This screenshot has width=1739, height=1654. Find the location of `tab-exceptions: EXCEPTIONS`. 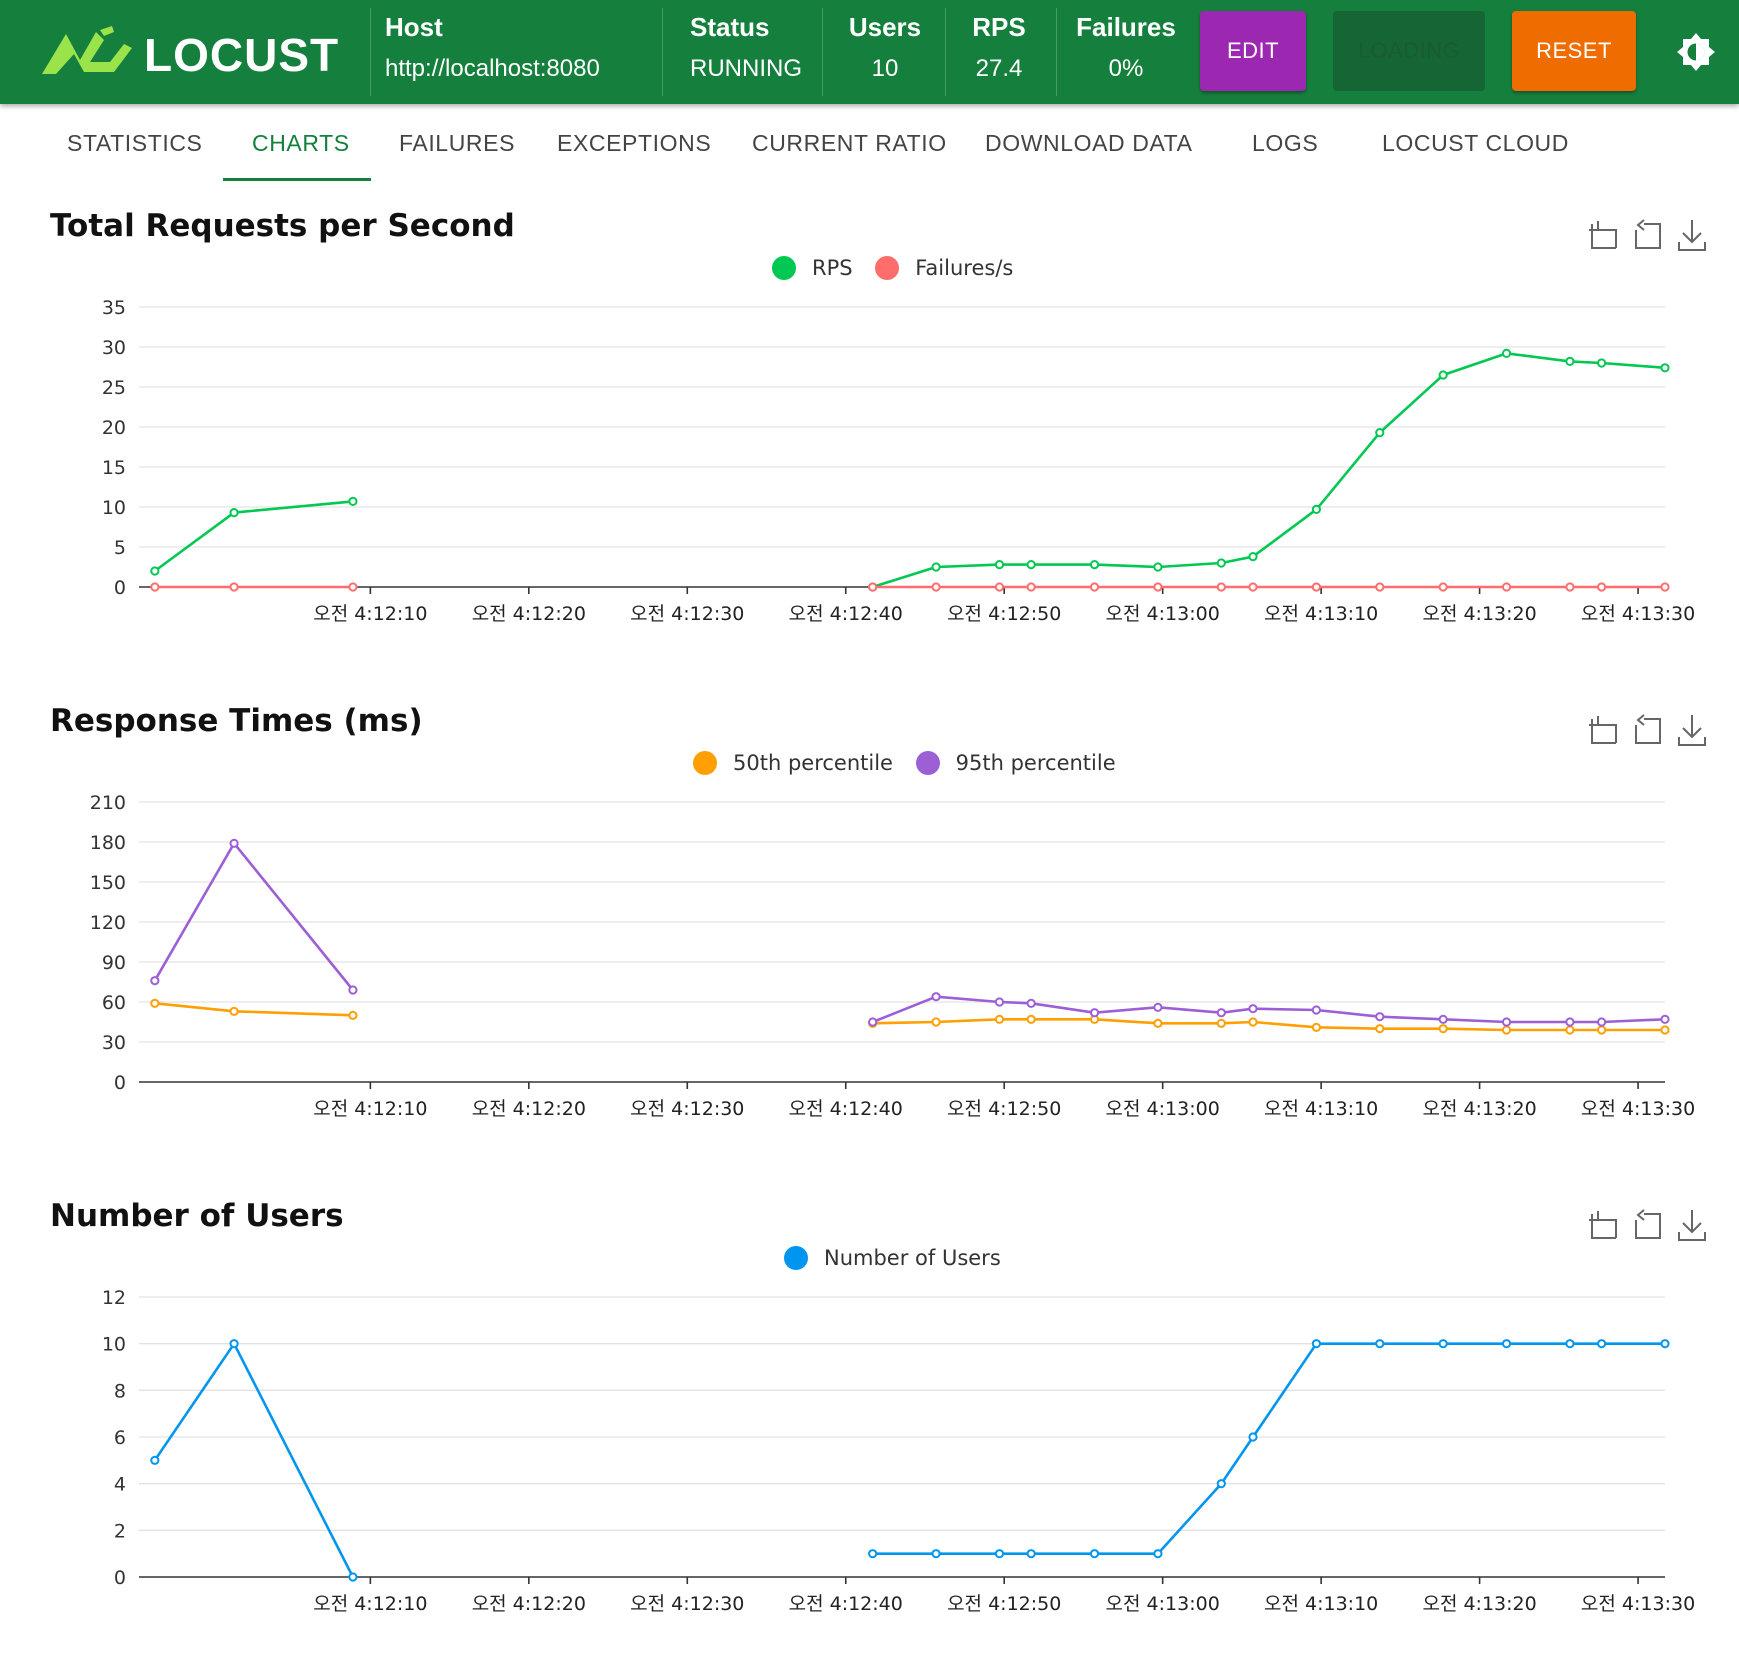

tab-exceptions: EXCEPTIONS is located at coordinates (634, 143).